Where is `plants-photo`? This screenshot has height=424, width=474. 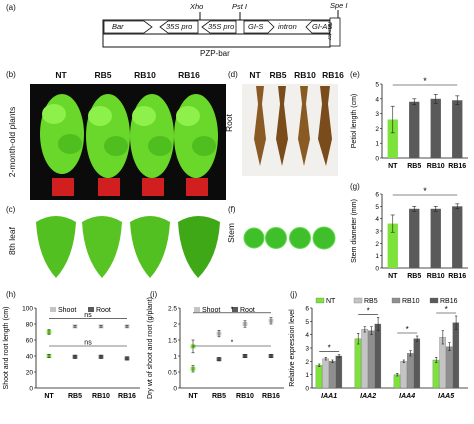 plants-photo is located at coordinates (128, 142).